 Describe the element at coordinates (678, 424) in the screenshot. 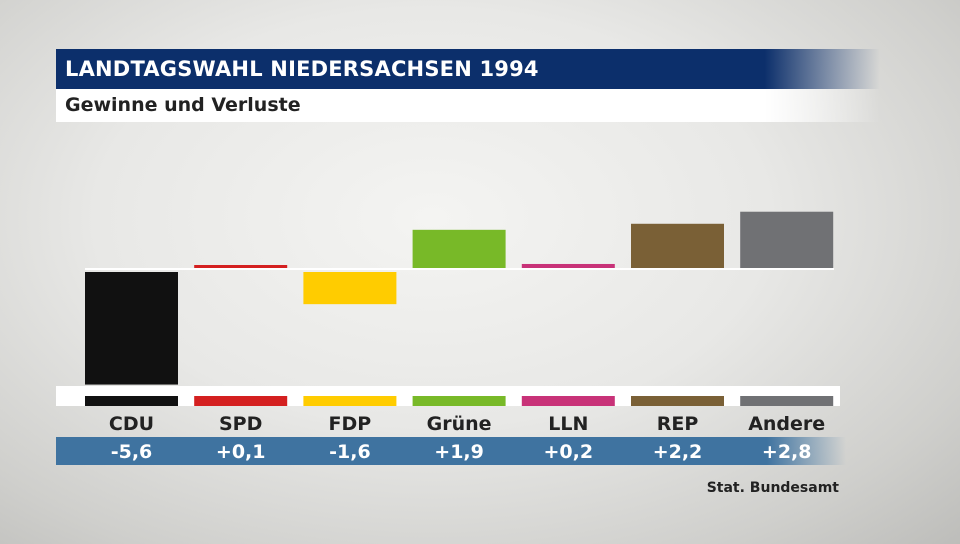

I see `category-label: REP` at that location.